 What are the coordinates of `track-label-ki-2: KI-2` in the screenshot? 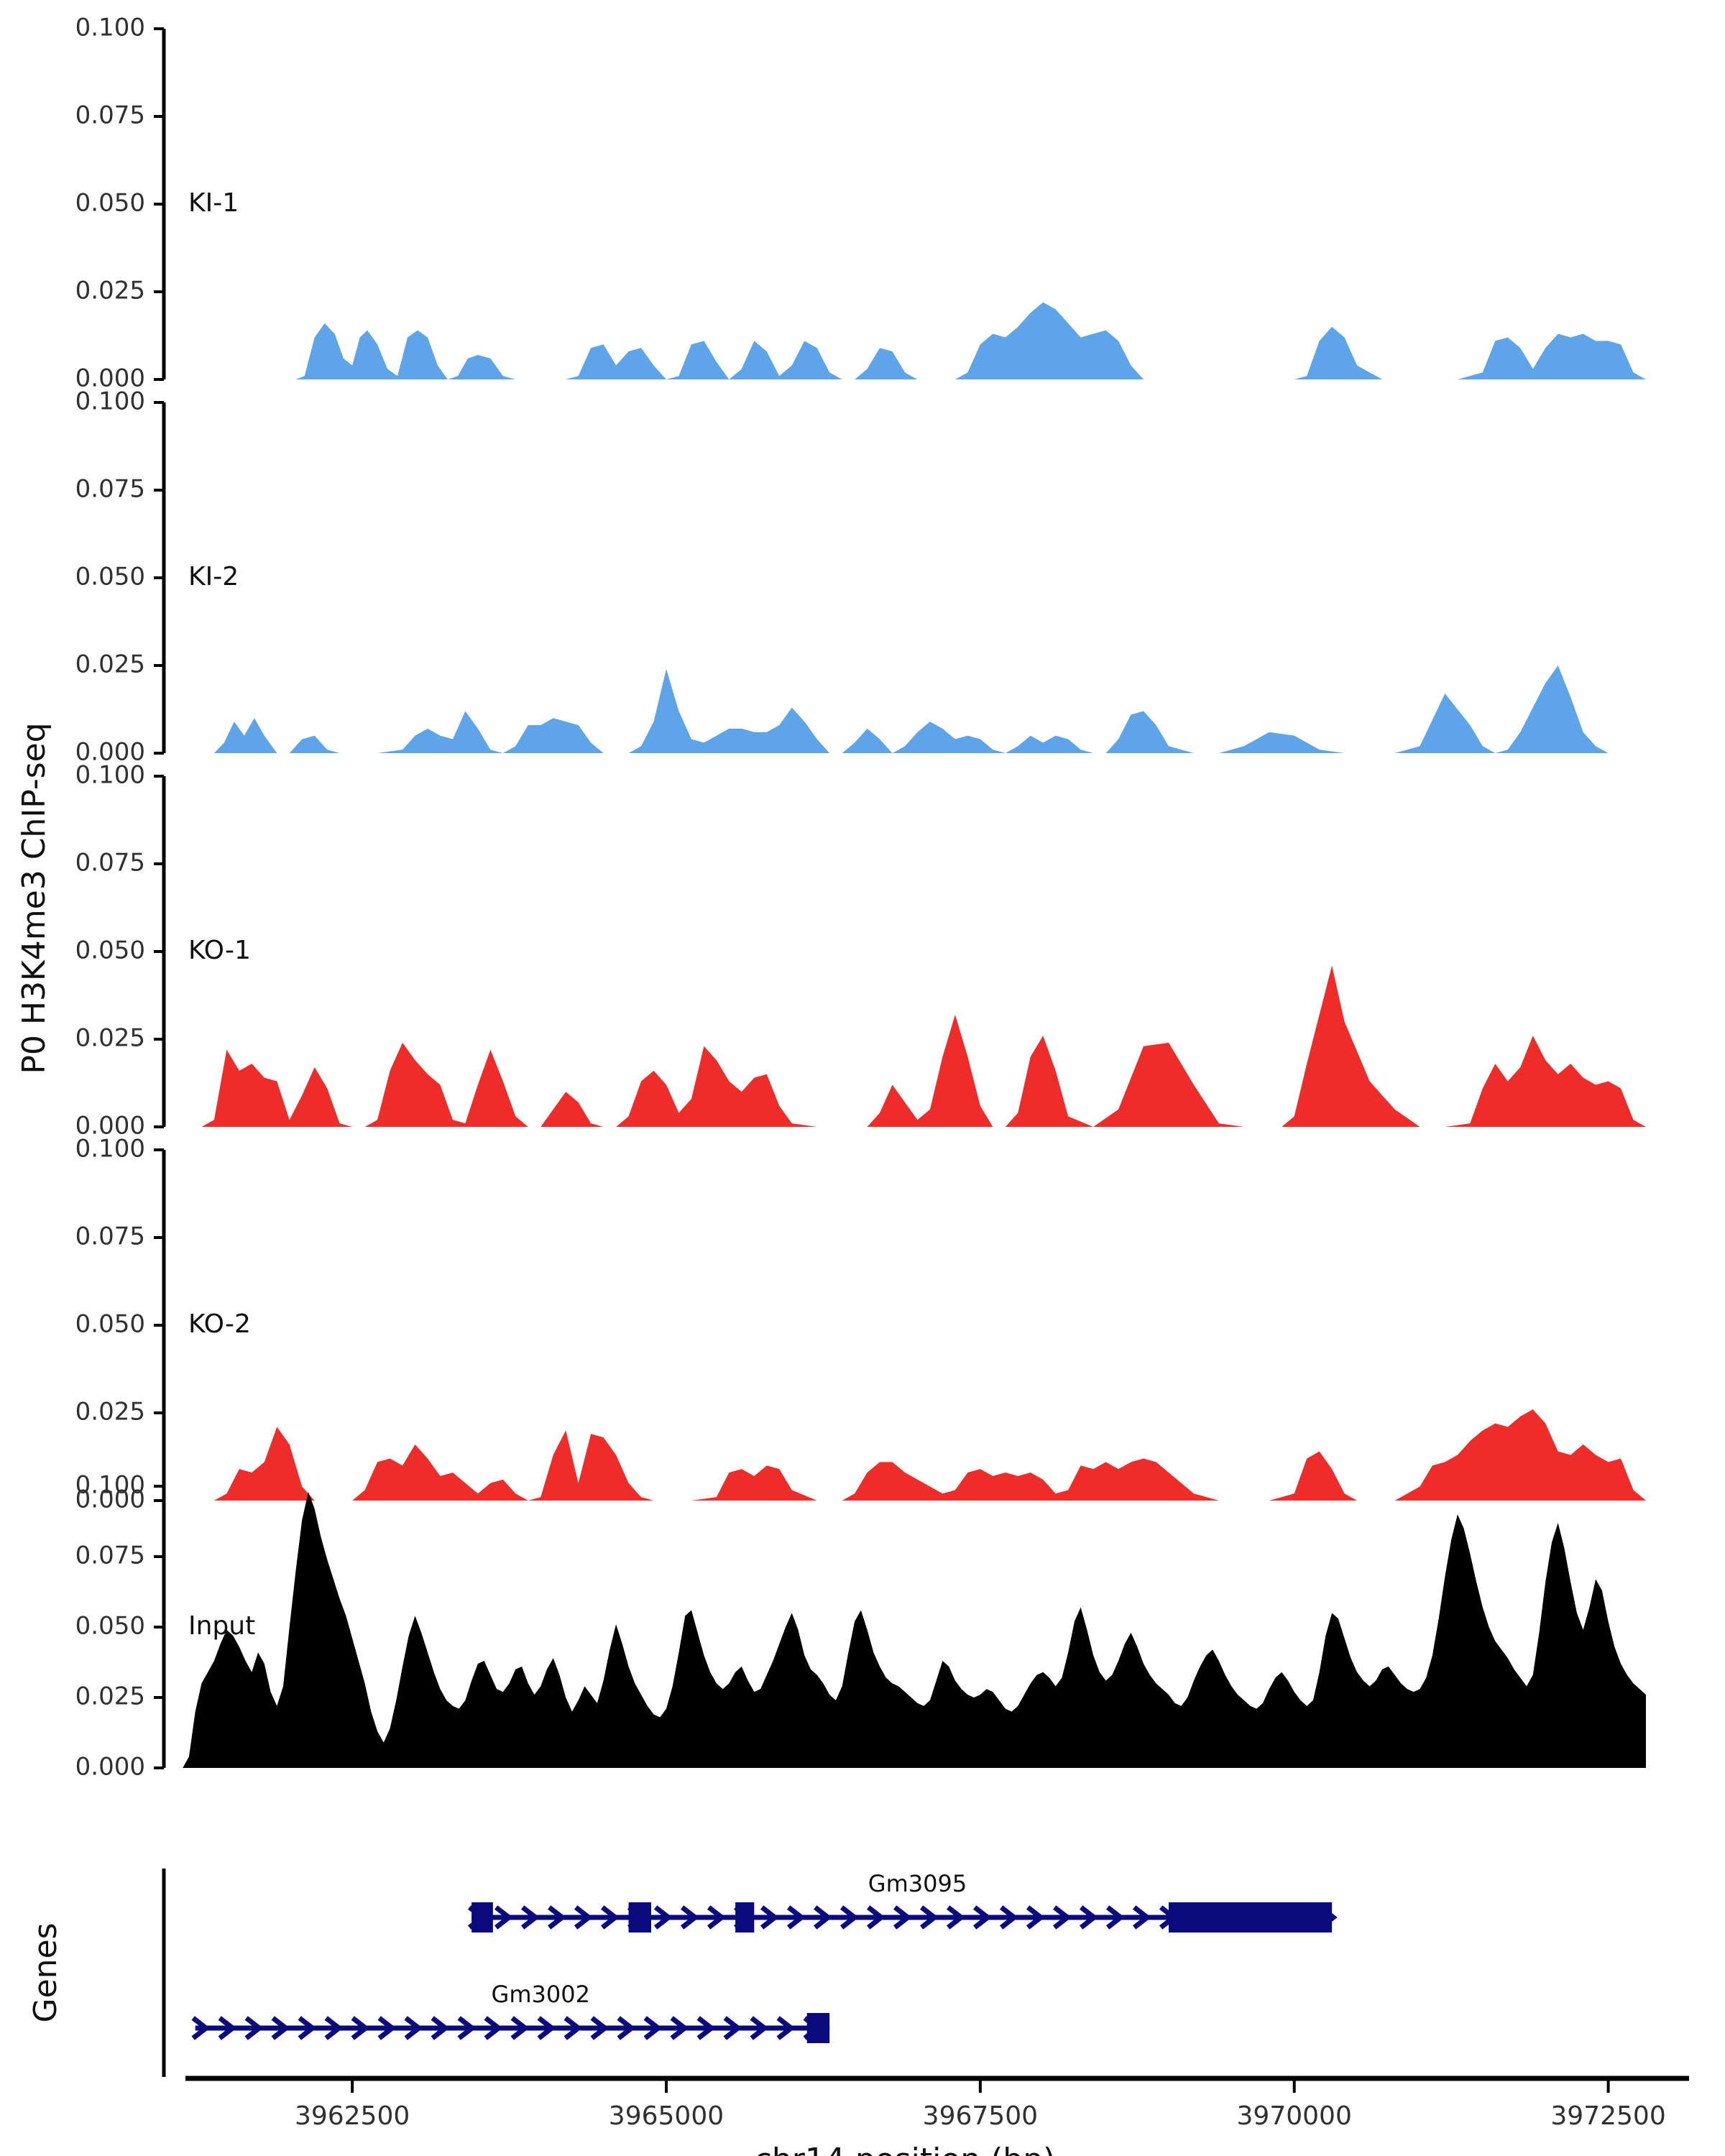 It's located at (213, 576).